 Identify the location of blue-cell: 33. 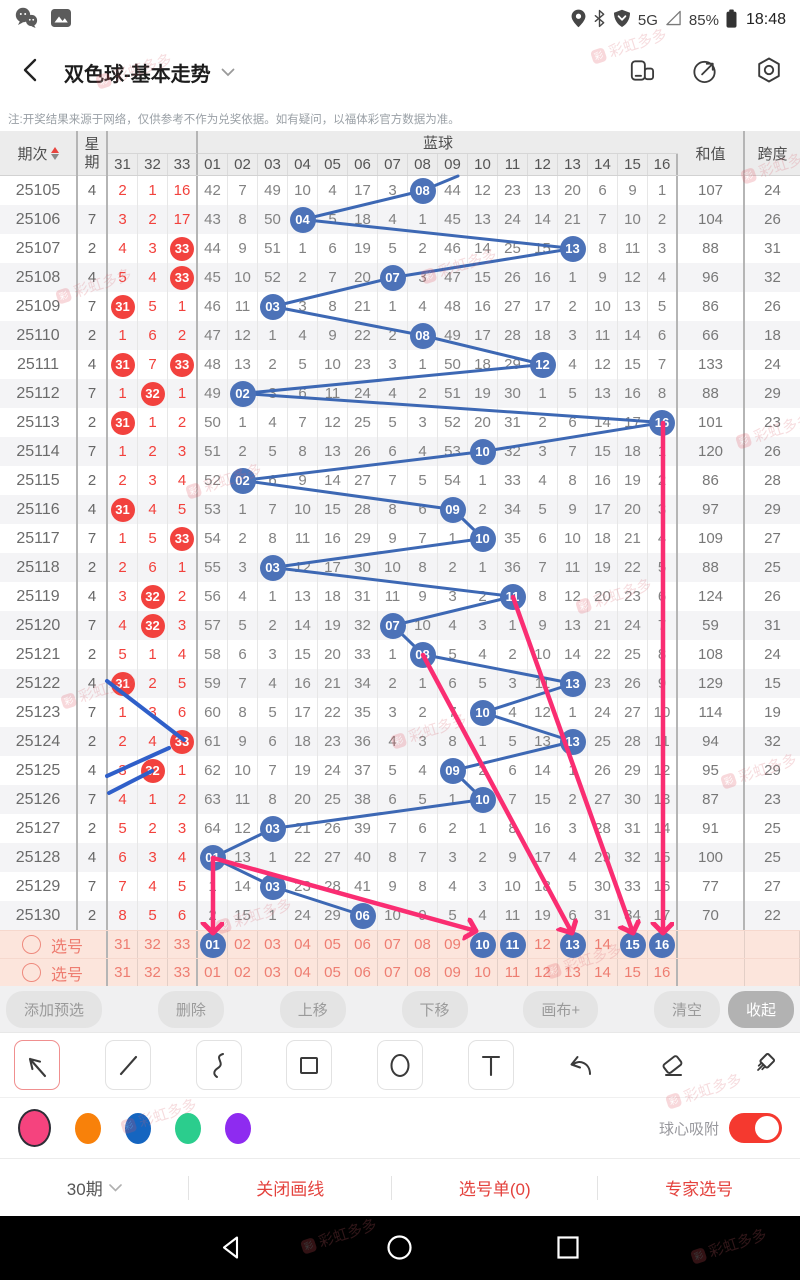
(513, 480).